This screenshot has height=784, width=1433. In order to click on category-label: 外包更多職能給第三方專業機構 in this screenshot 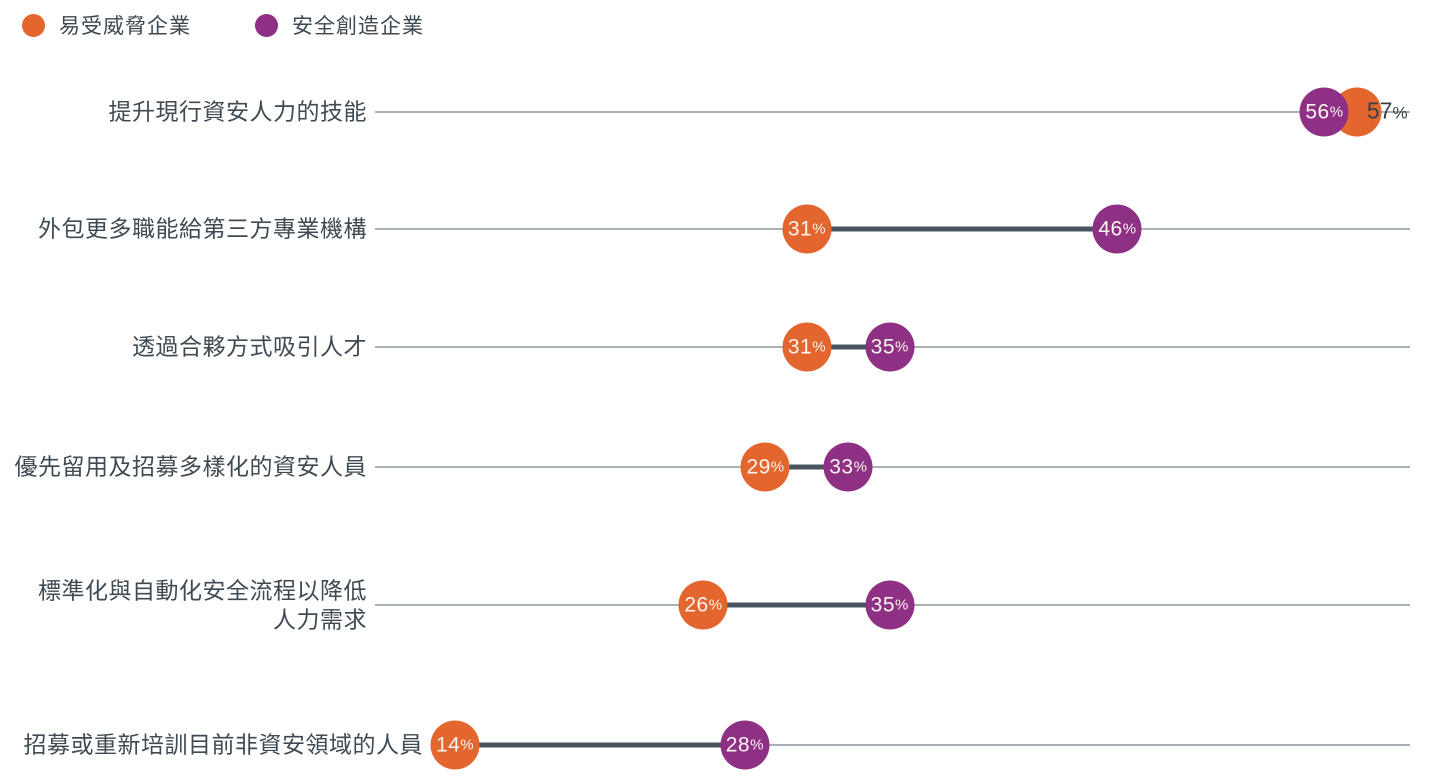, I will do `click(202, 228)`.